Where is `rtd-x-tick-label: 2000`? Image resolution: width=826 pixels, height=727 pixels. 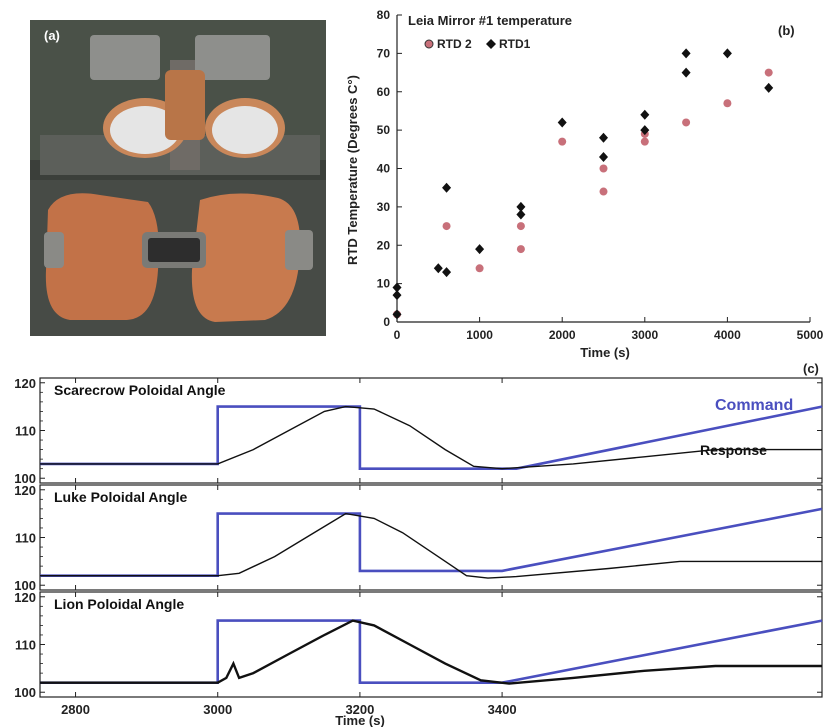
rtd-x-tick-label: 2000 is located at coordinates (562, 335).